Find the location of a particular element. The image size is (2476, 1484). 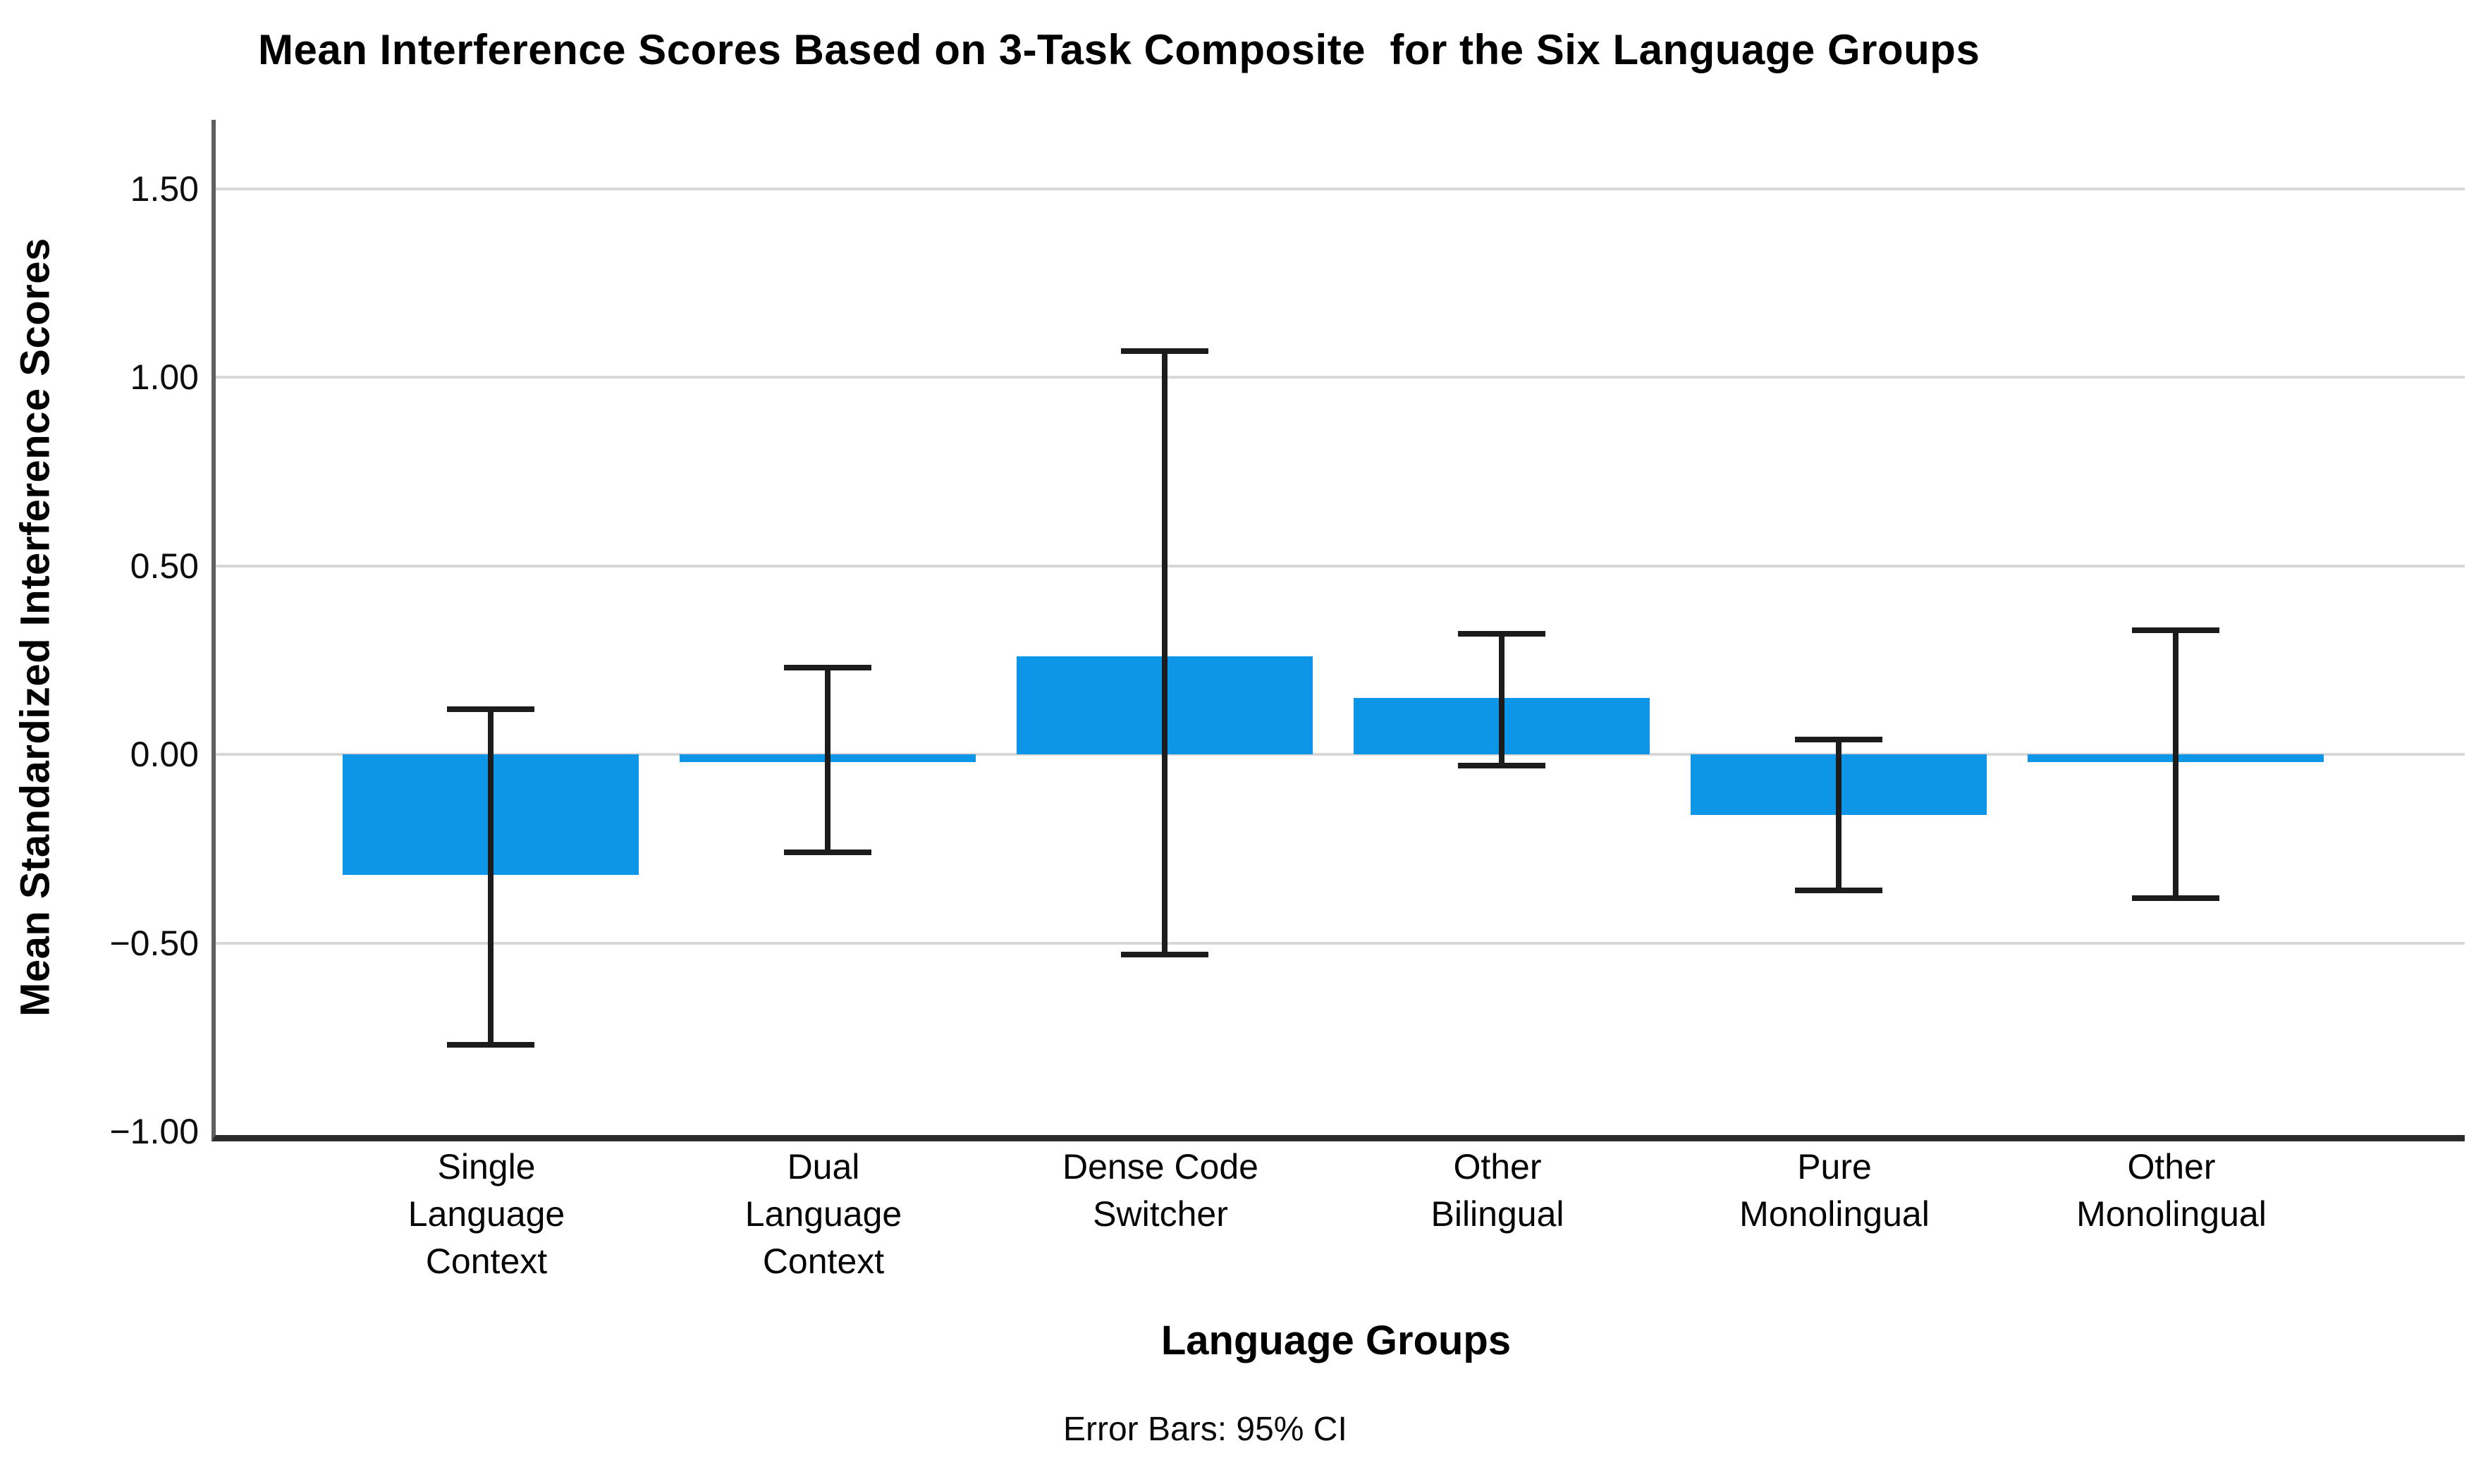

x-tick-label: Dense Code Switcher is located at coordinates (1160, 1190).